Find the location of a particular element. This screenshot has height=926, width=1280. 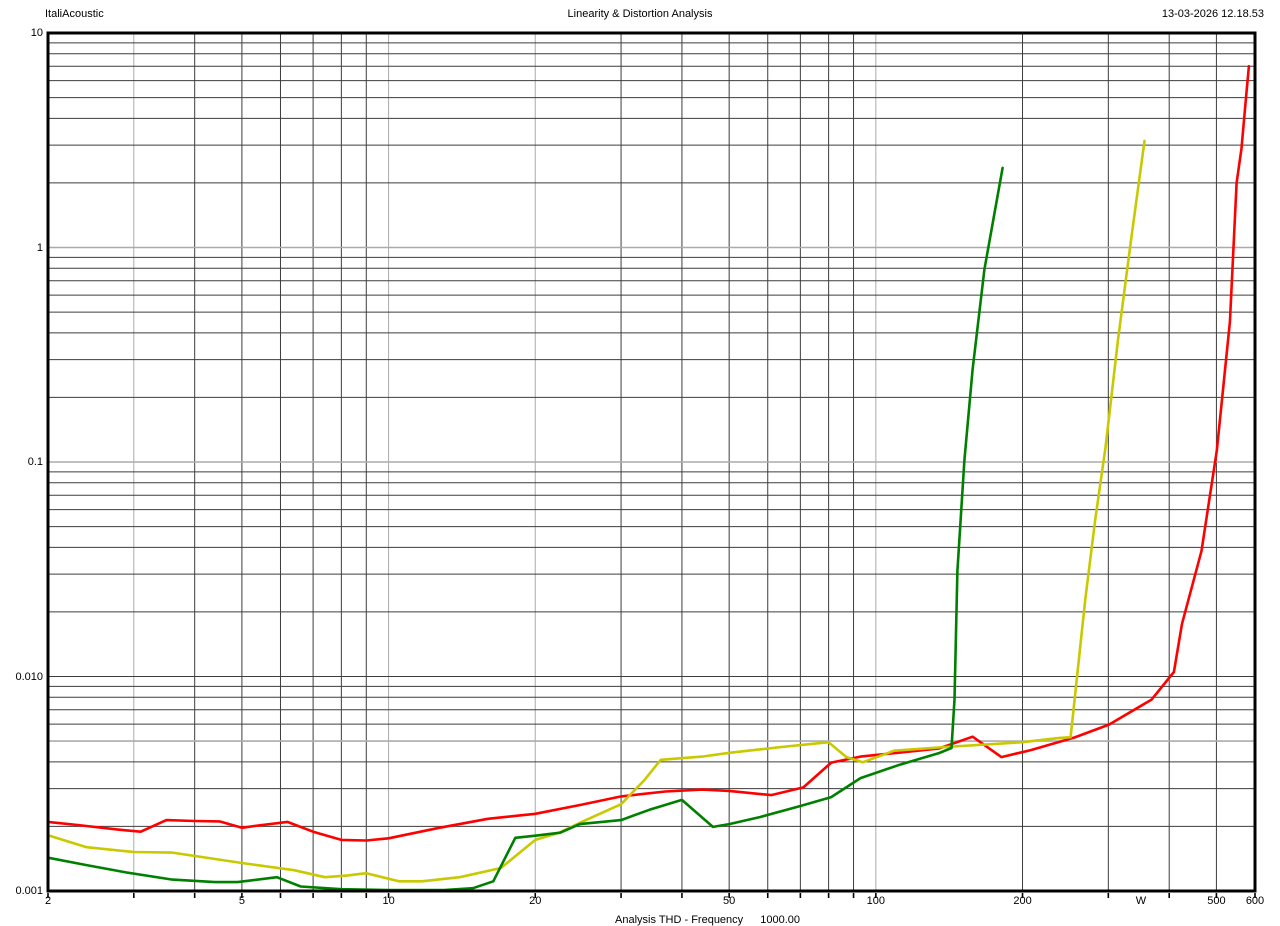

y-tick-label: 0.1 is located at coordinates (35, 462).